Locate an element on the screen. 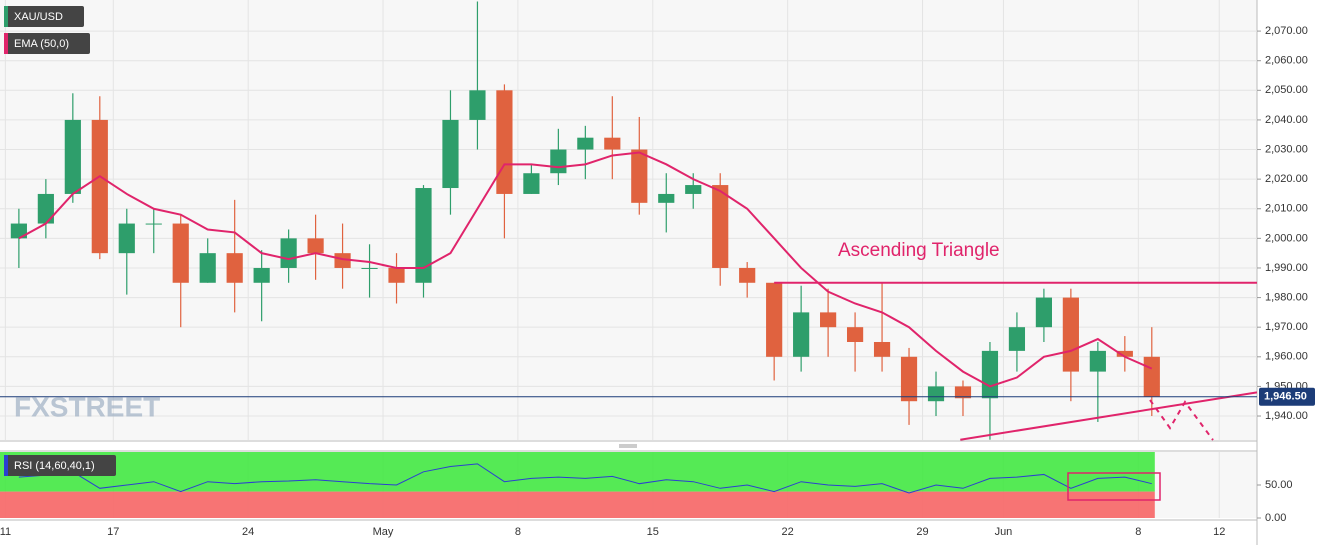  y-tick-label: 2,010.00 is located at coordinates (1286, 209).